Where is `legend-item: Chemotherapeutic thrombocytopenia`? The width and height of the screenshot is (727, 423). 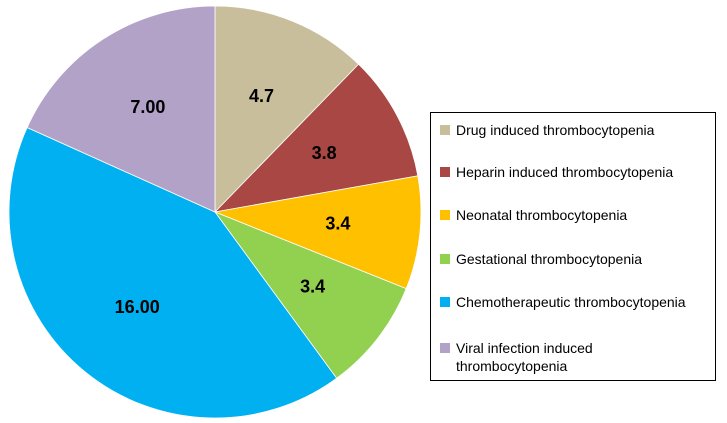
legend-item: Chemotherapeutic thrombocytopenia is located at coordinates (572, 302).